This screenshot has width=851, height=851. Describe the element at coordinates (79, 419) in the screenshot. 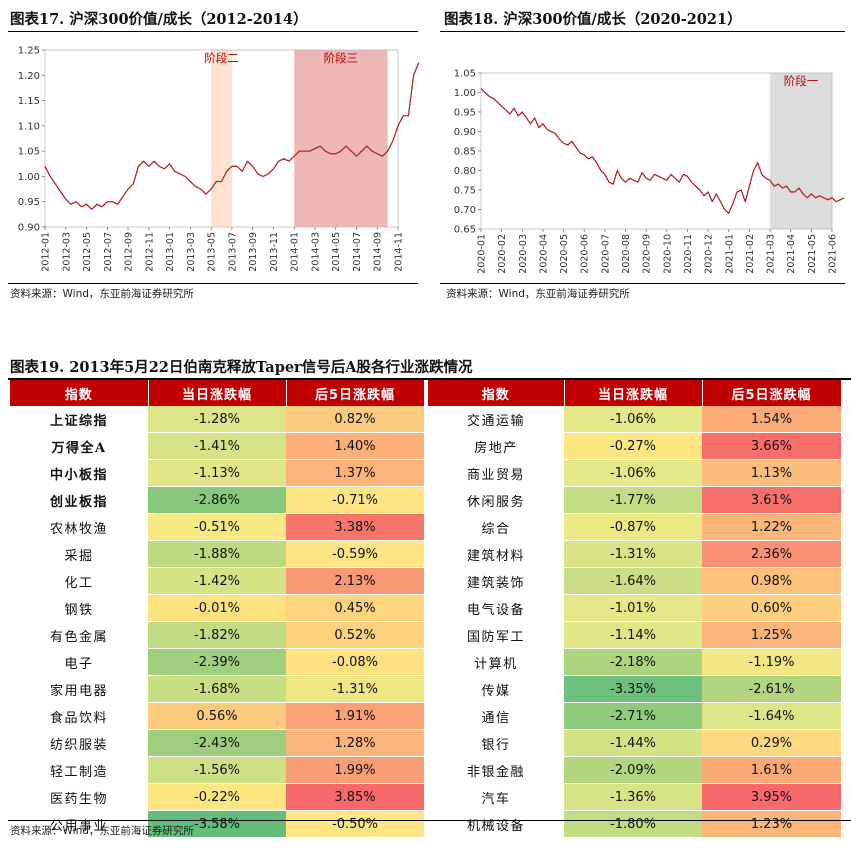

I see `industry-name: 上证综指` at that location.